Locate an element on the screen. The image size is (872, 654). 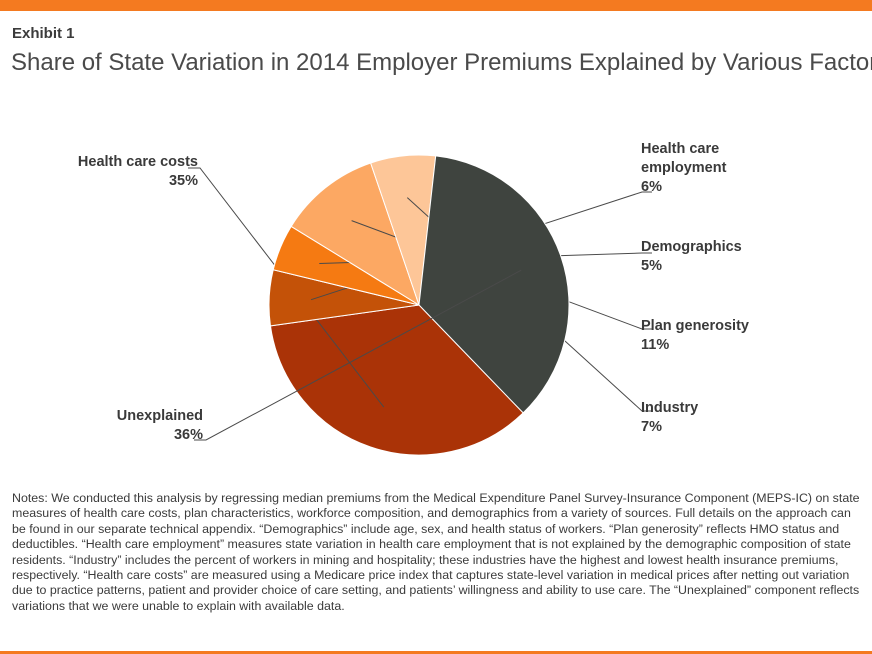
slice-category-label: Health care is located at coordinates (680, 149).